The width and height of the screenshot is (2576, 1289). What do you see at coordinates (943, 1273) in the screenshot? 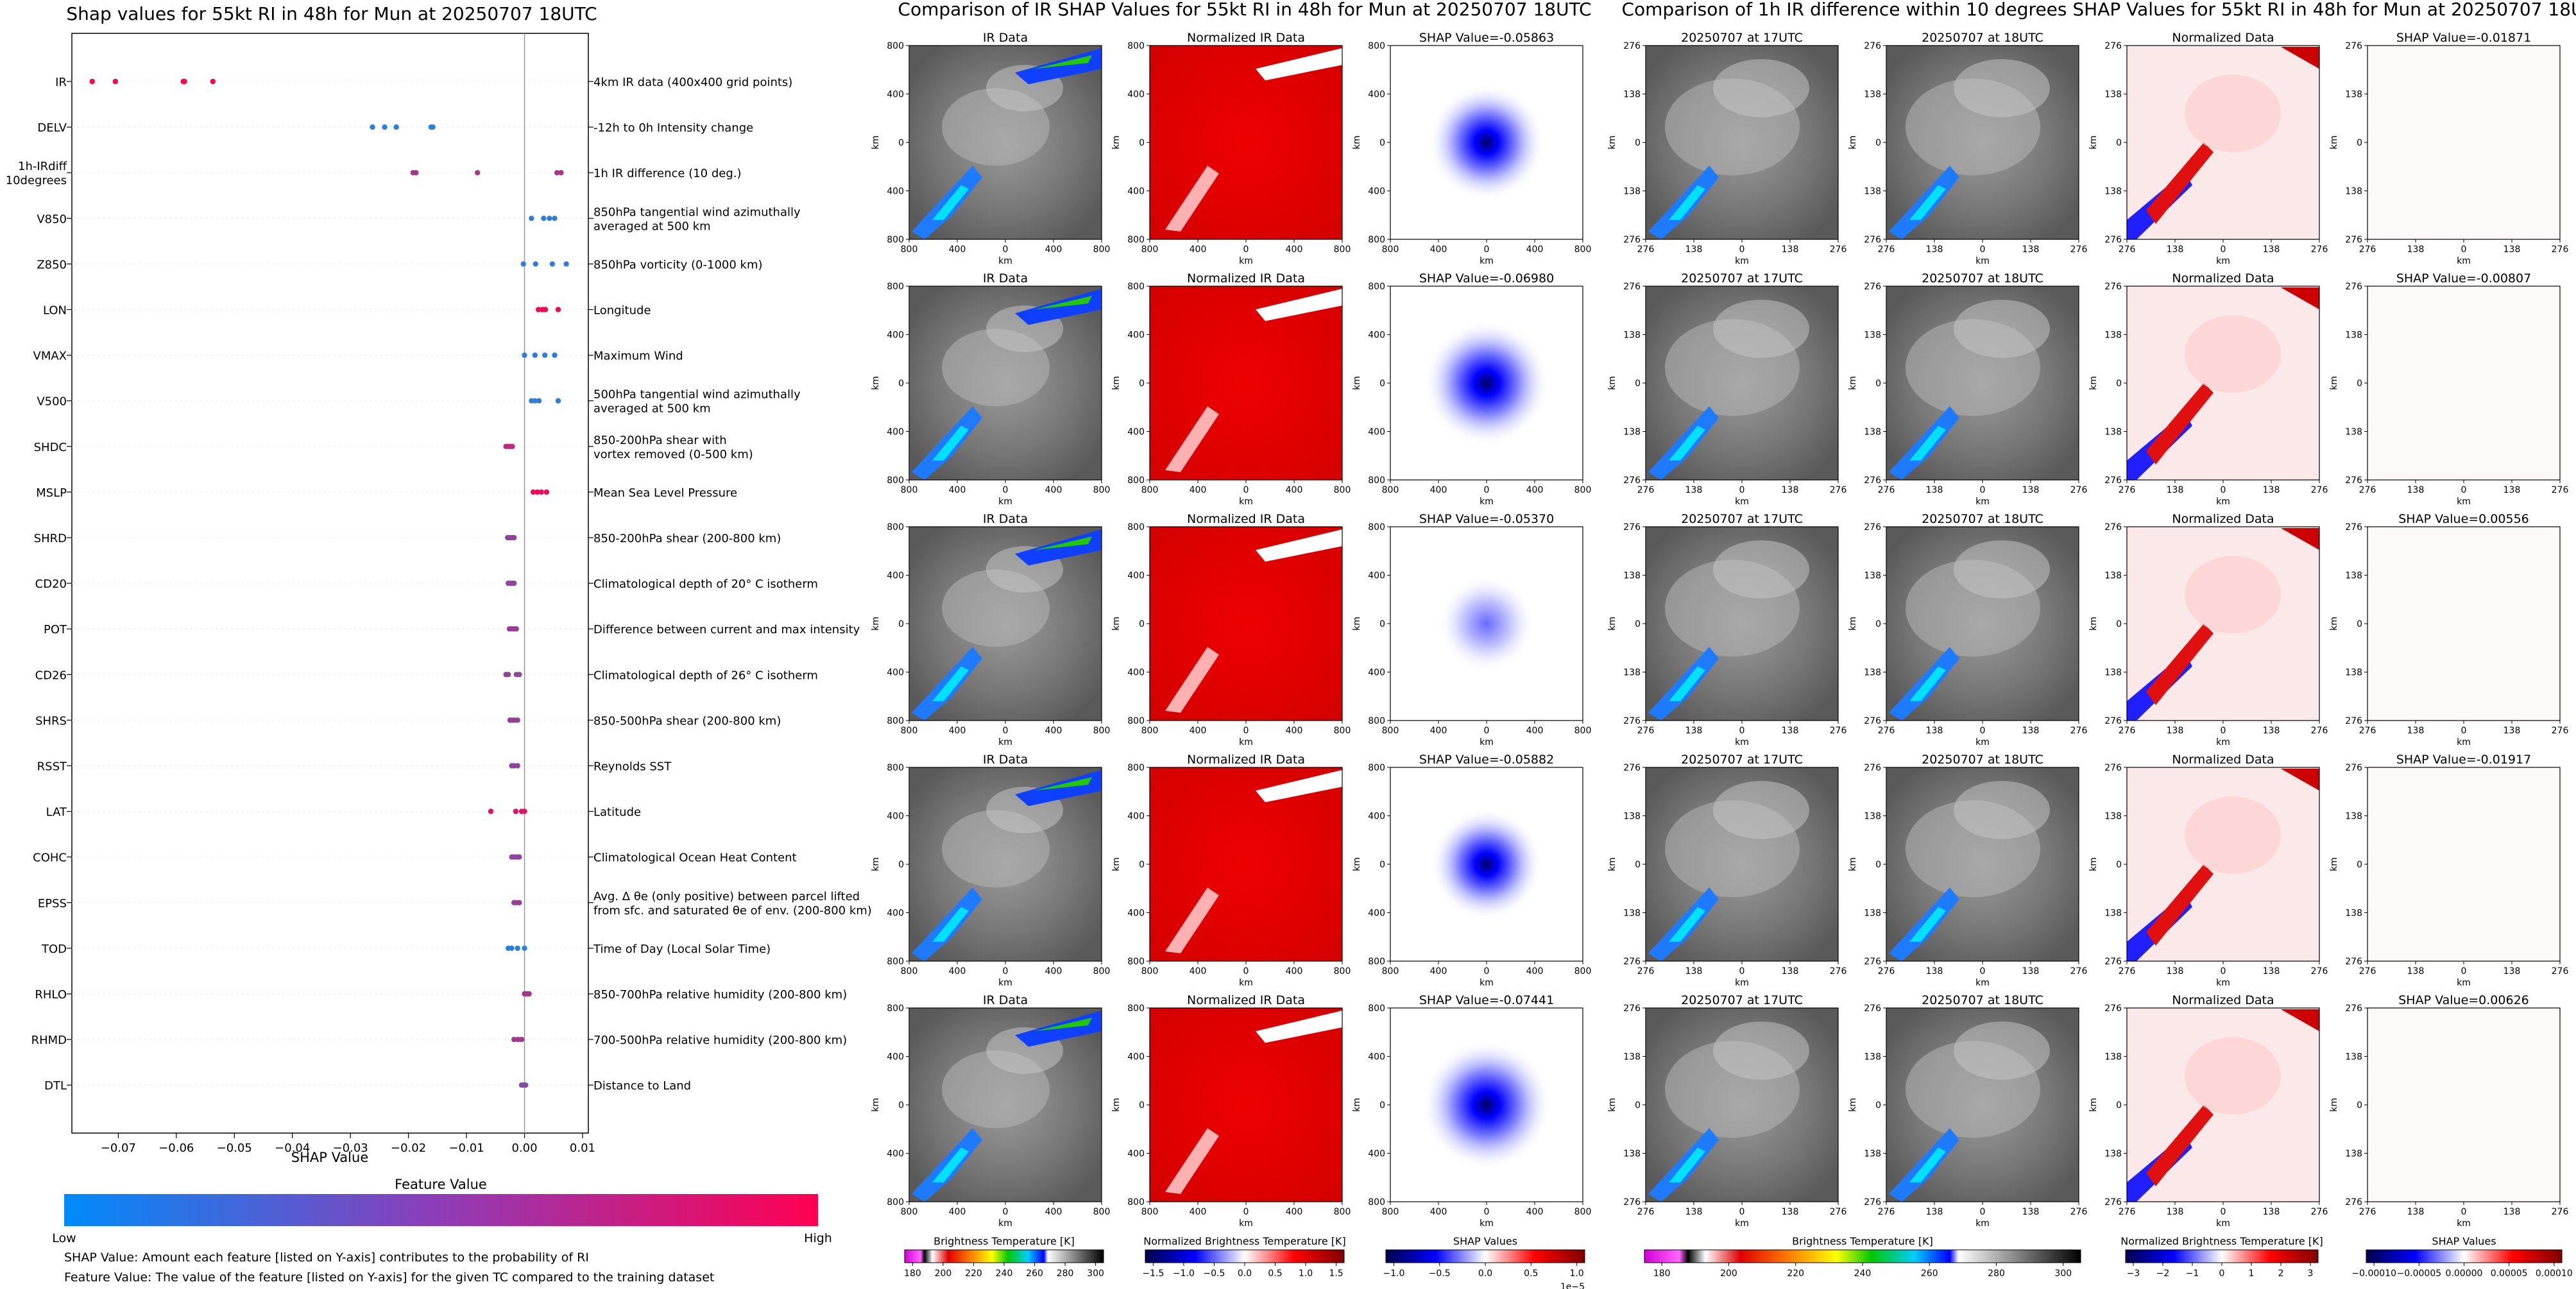
I see `colorbar-tick-label: 200` at bounding box center [943, 1273].